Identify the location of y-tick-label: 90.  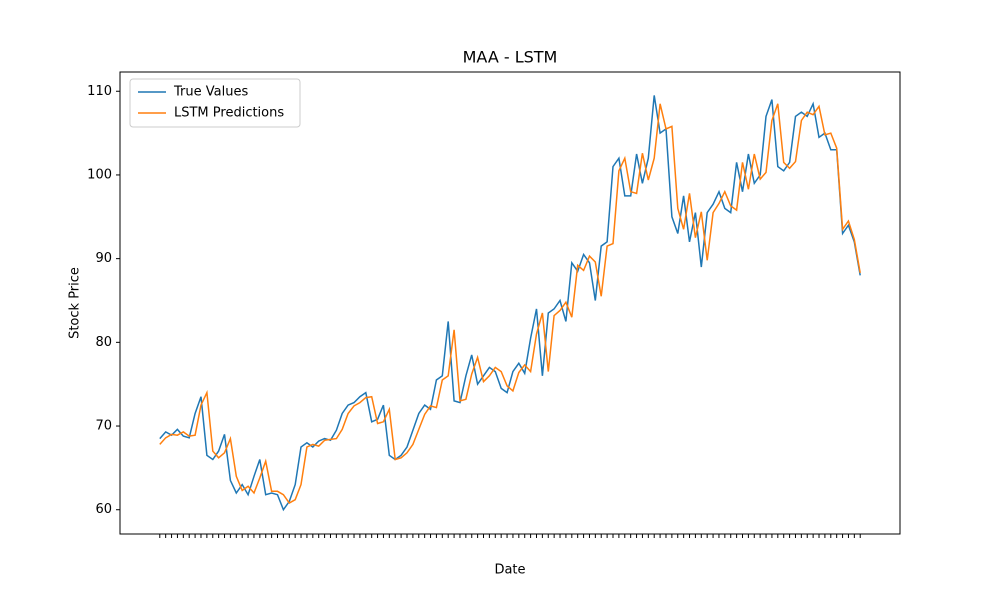
(103, 258).